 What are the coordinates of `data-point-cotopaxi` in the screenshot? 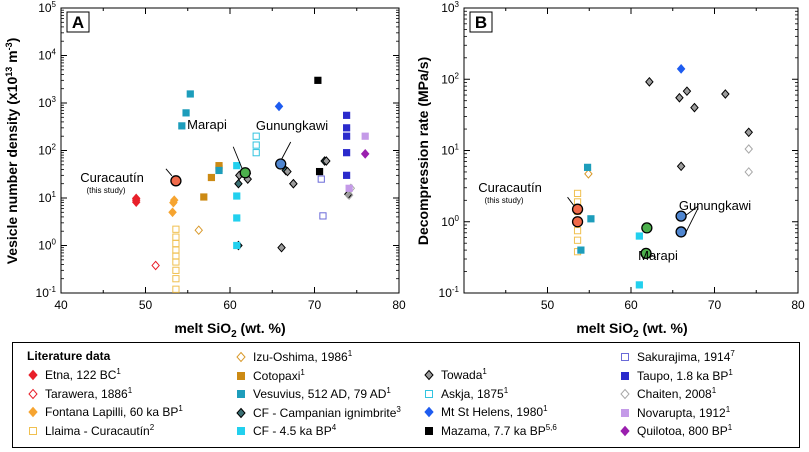 It's located at (204, 197).